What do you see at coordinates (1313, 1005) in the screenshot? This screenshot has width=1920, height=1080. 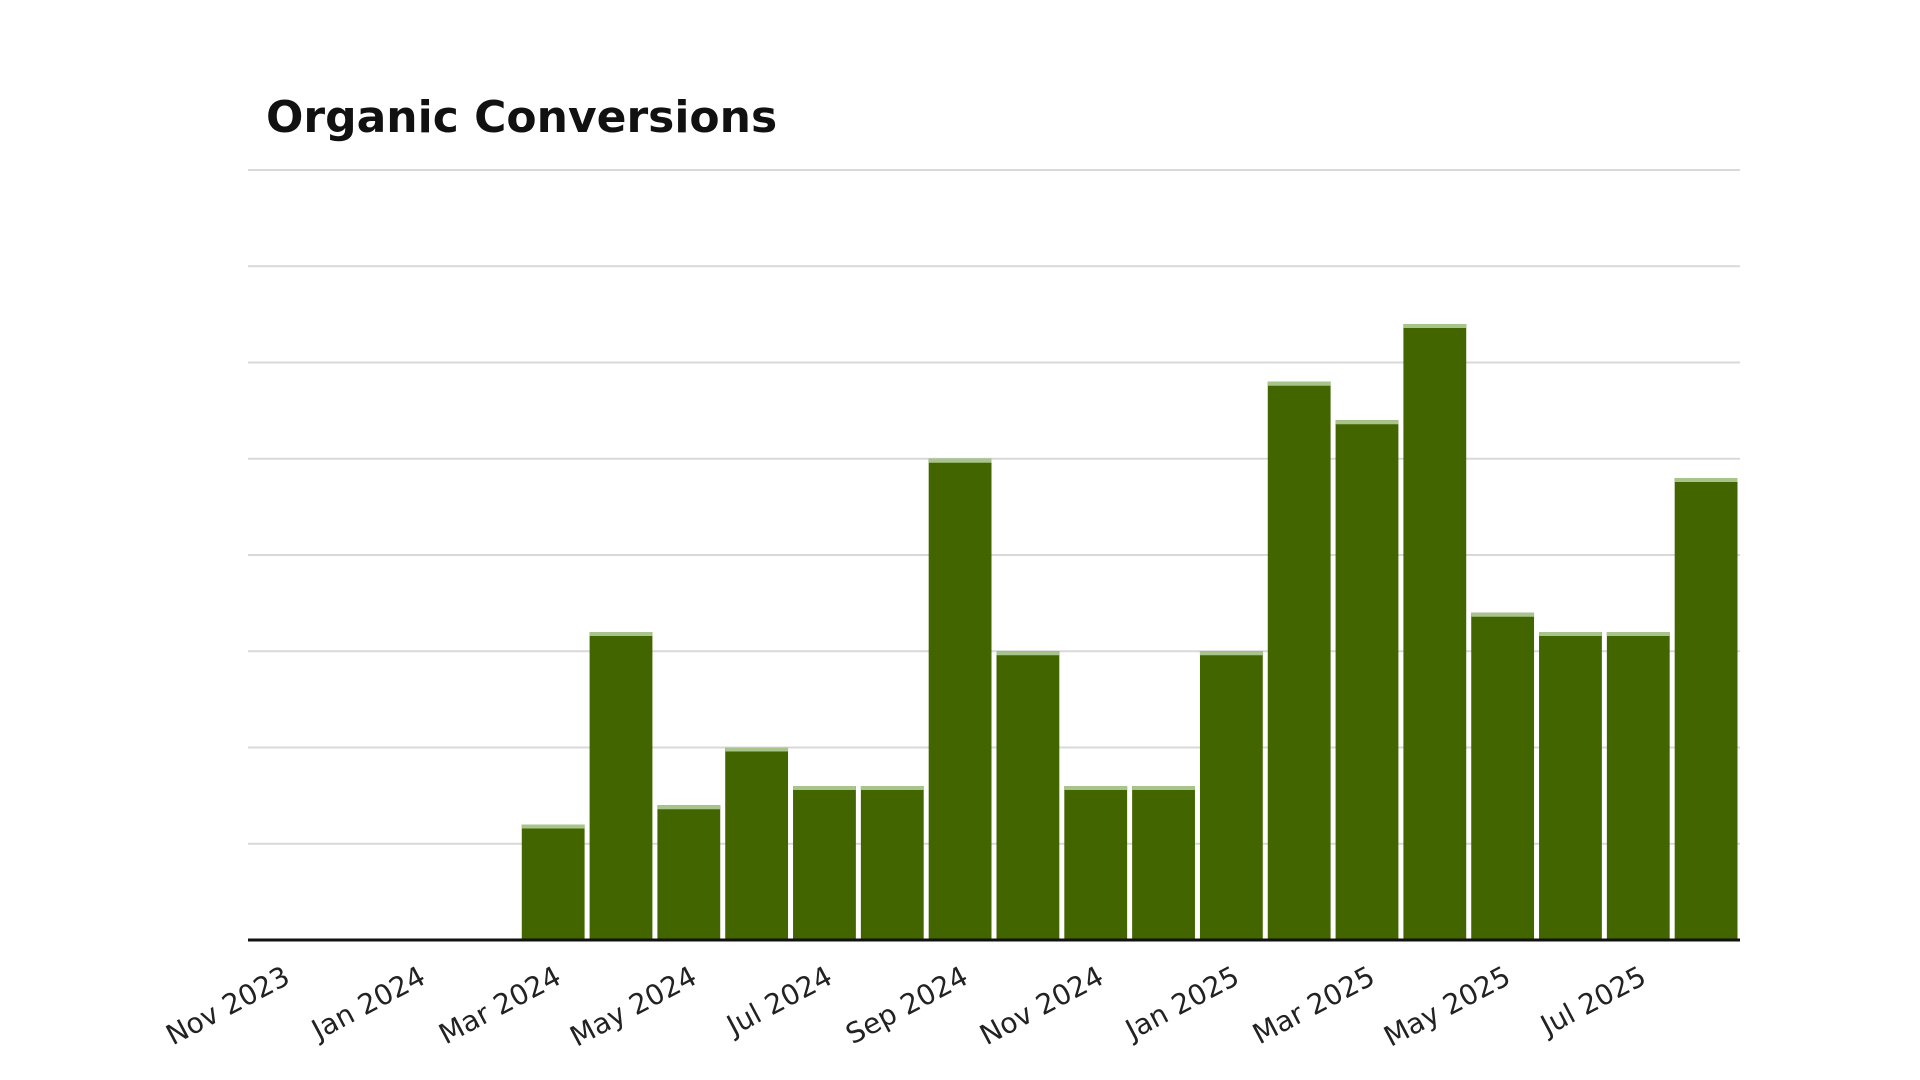 I see `x-tick-label: Mar 2025` at bounding box center [1313, 1005].